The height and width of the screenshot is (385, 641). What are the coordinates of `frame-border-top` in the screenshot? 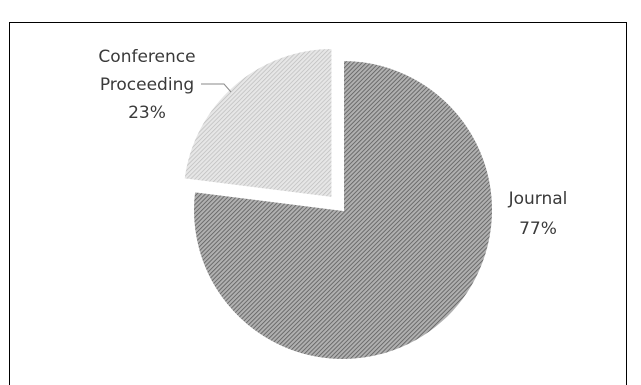 It's located at (318, 22).